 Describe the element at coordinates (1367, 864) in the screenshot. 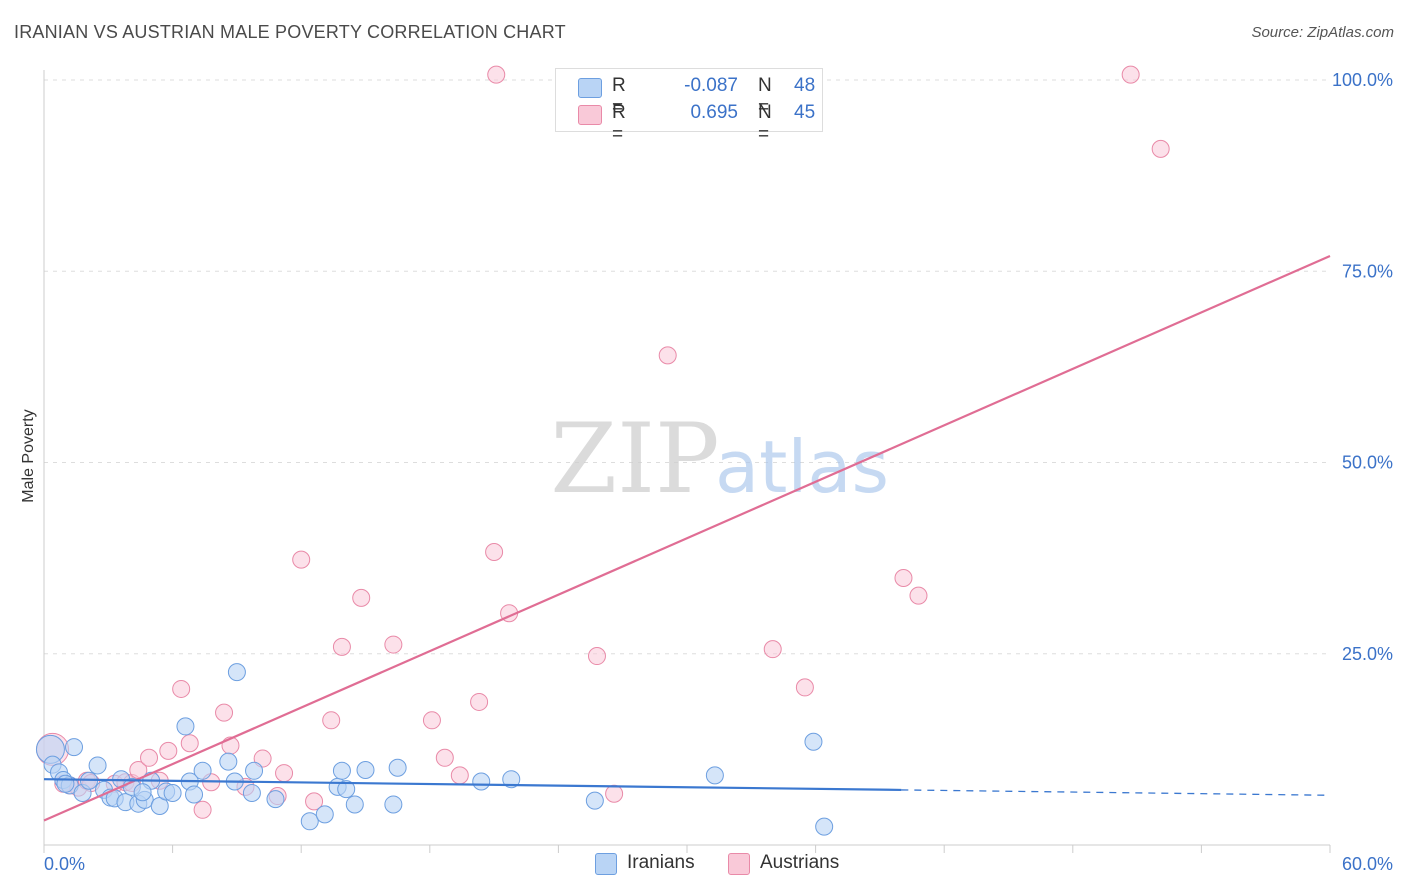

I see `x-tick-label: 60.0%` at that location.